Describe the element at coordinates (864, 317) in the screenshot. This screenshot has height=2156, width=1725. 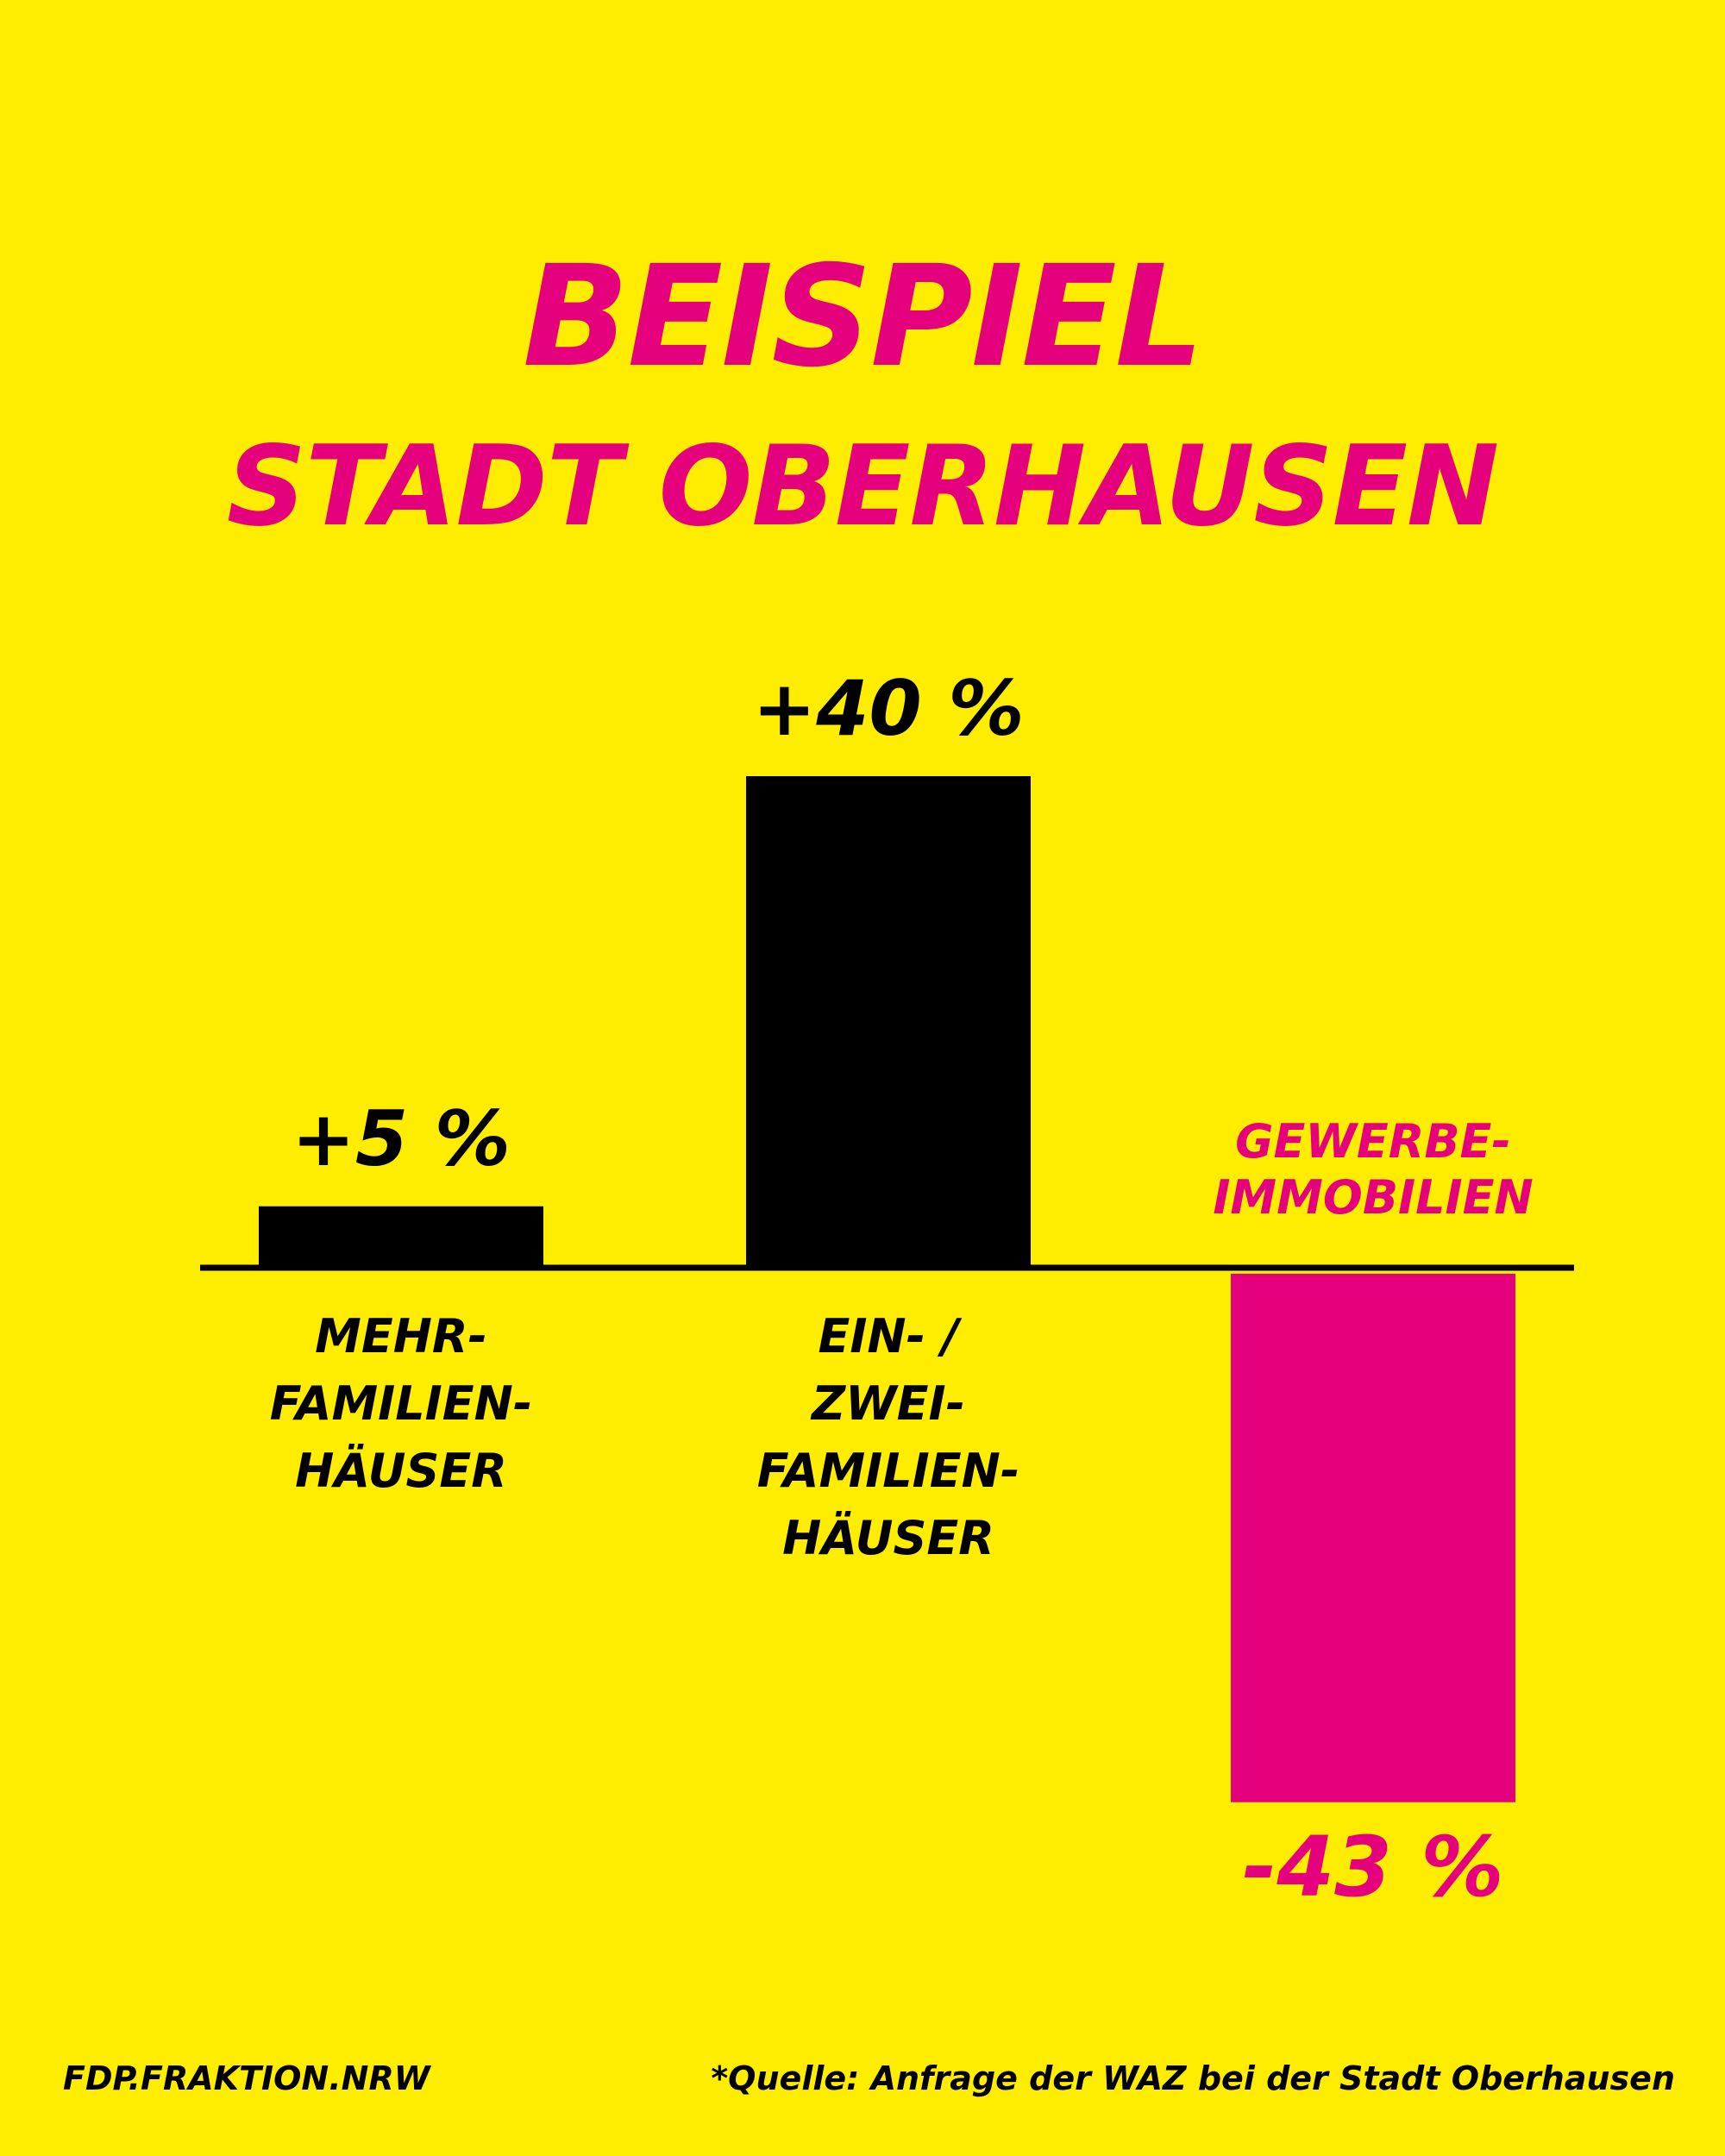
I see `title-line-1: BEISPIEL` at that location.